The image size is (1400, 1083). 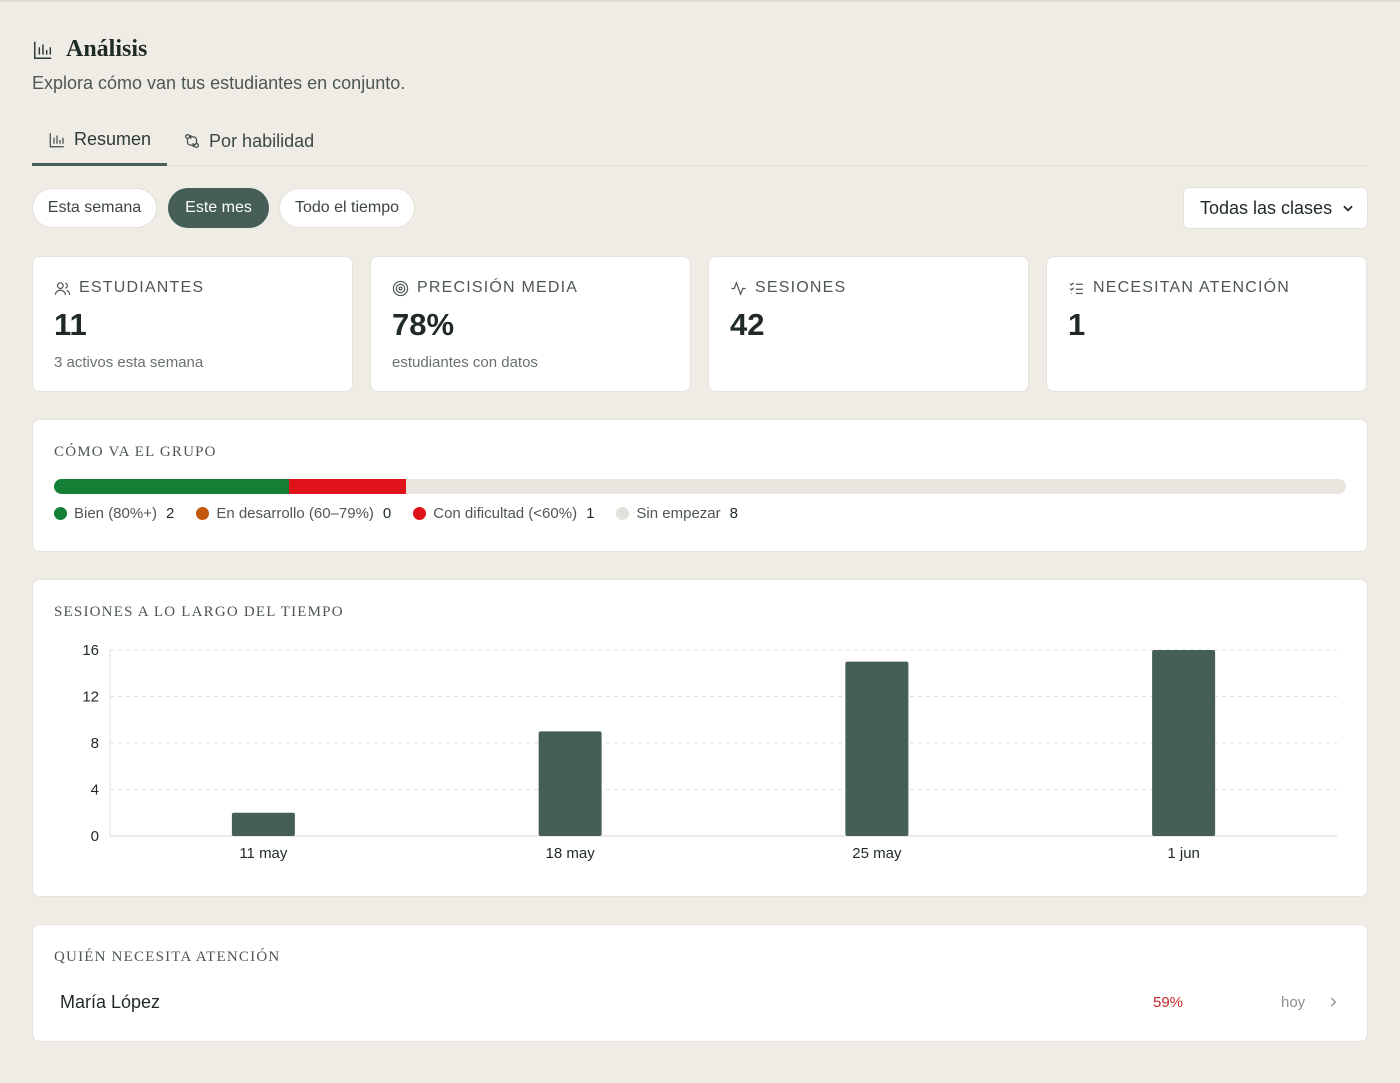 I want to click on legend-count: 1, so click(x=590, y=513).